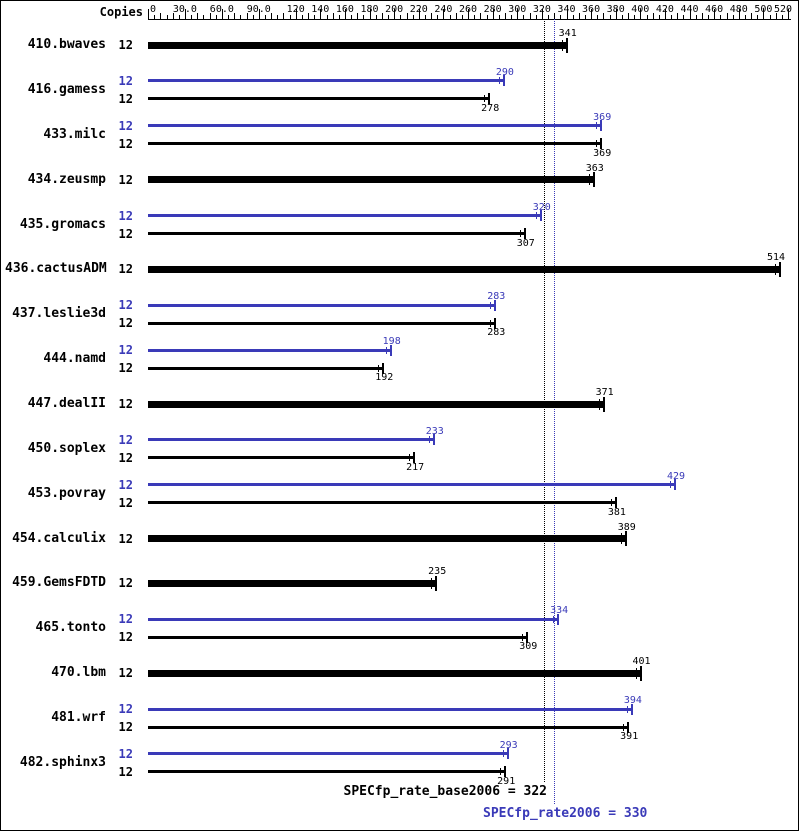 This screenshot has height=831, width=799. I want to click on bar-value-label: 235, so click(437, 572).